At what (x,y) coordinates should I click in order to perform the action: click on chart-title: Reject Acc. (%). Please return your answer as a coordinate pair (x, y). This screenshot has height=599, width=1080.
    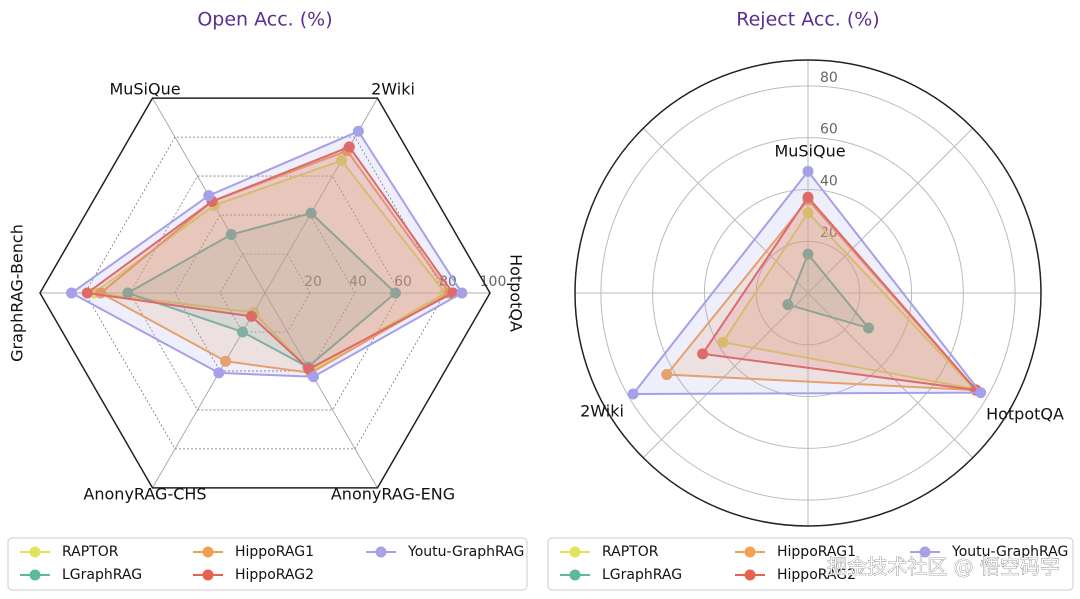
    Looking at the image, I should click on (807, 20).